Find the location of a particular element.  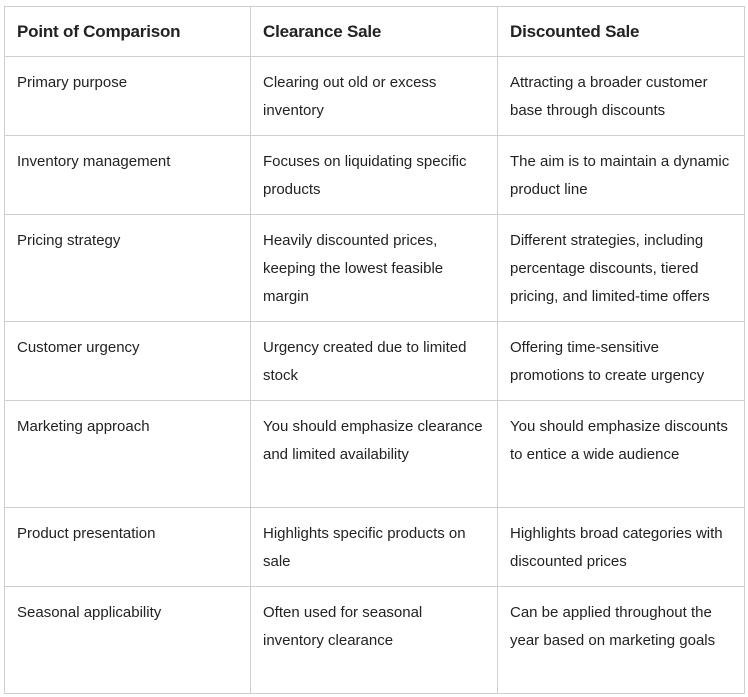

clearance-cell: Highlights specific products on sale is located at coordinates (374, 547).